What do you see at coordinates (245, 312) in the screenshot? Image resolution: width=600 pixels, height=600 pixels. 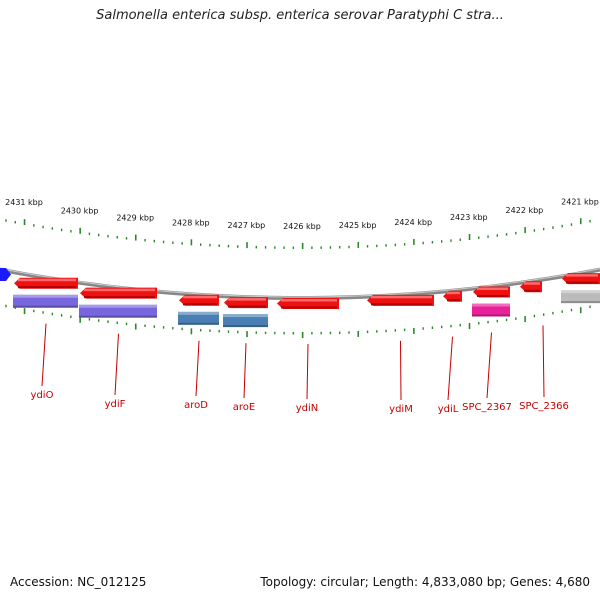 I see `gene-aroe` at bounding box center [245, 312].